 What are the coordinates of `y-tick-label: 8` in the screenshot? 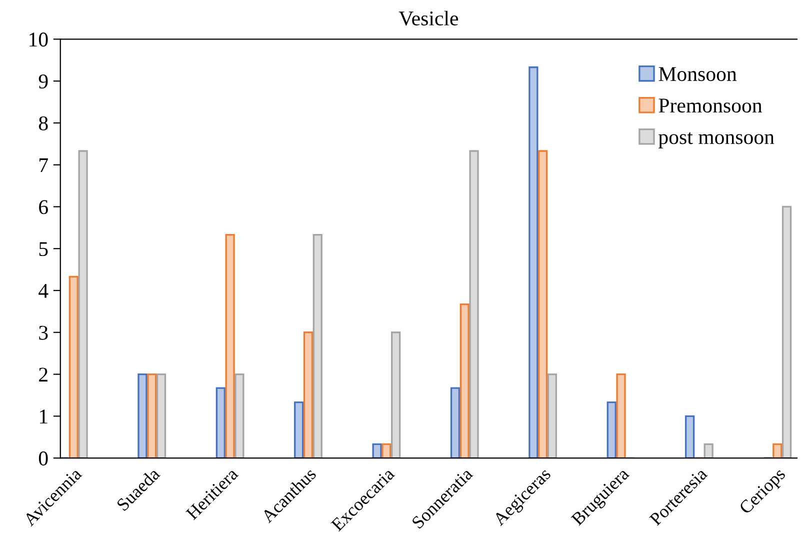 It's located at (43, 123).